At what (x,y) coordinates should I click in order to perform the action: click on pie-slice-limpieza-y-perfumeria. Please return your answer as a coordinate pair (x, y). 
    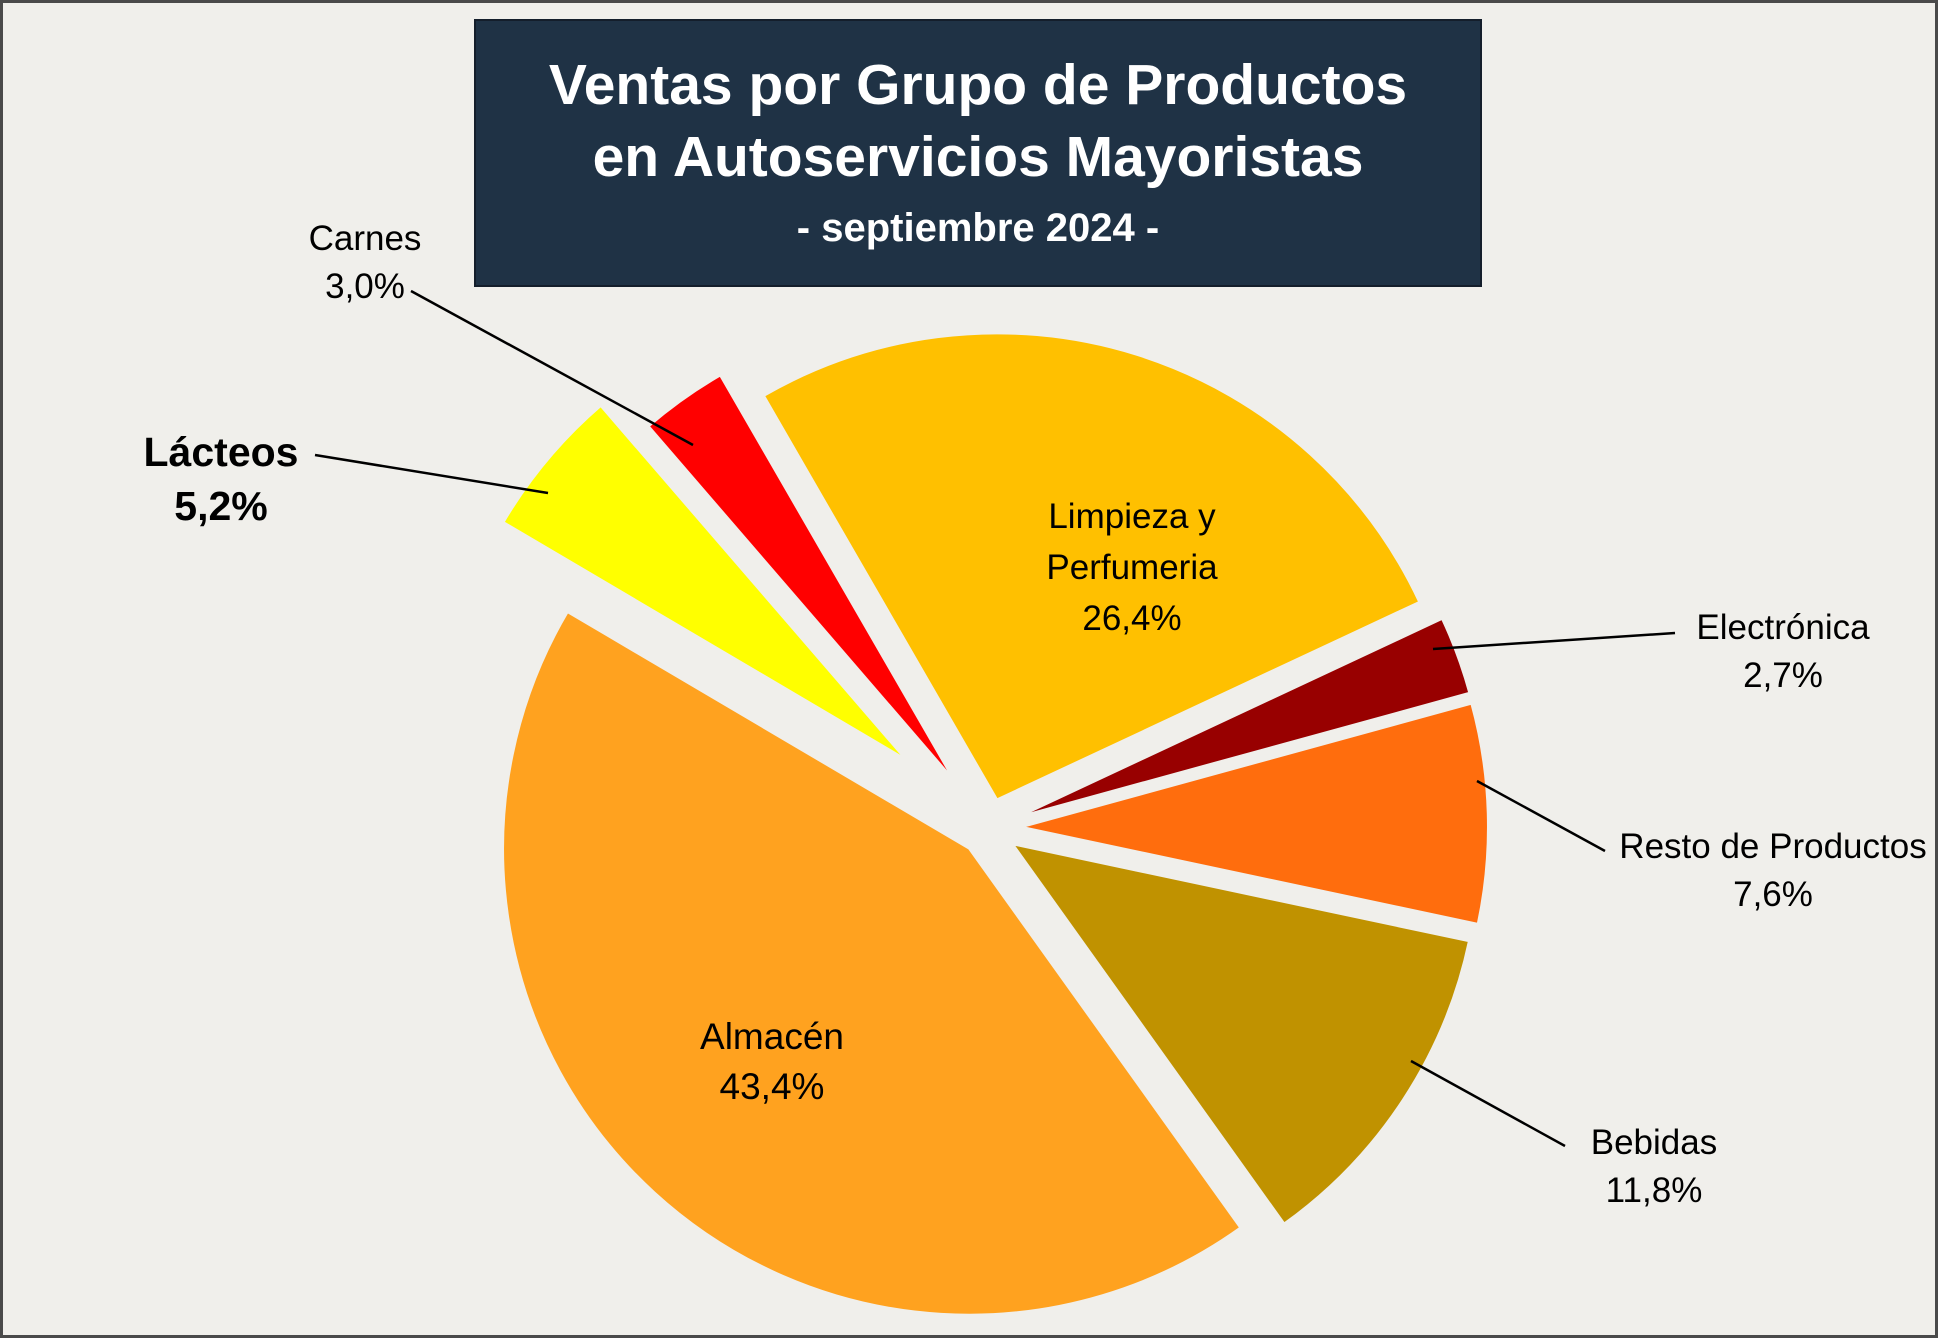
    Looking at the image, I should click on (1091, 566).